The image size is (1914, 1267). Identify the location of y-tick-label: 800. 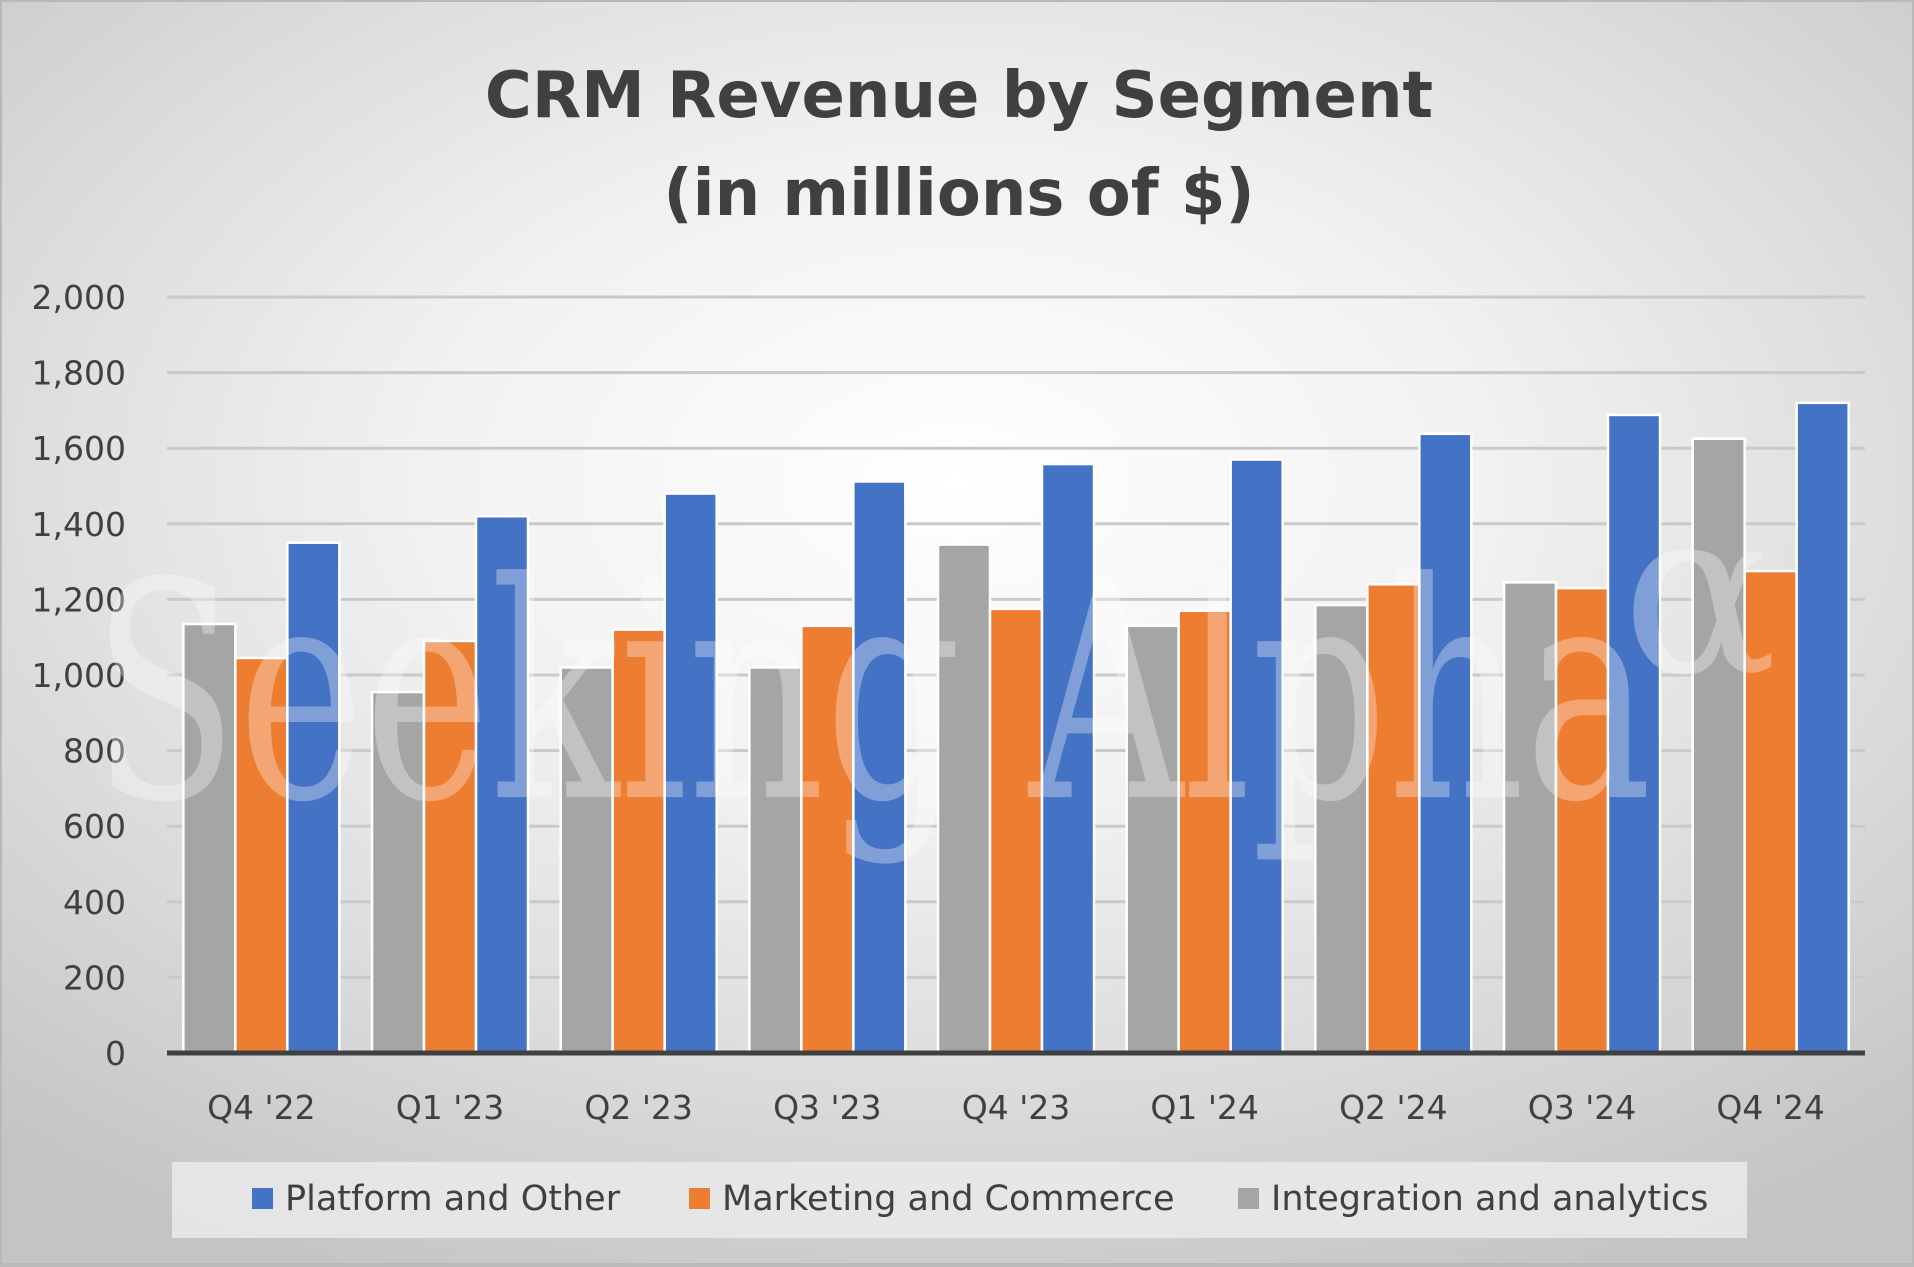
(94, 751).